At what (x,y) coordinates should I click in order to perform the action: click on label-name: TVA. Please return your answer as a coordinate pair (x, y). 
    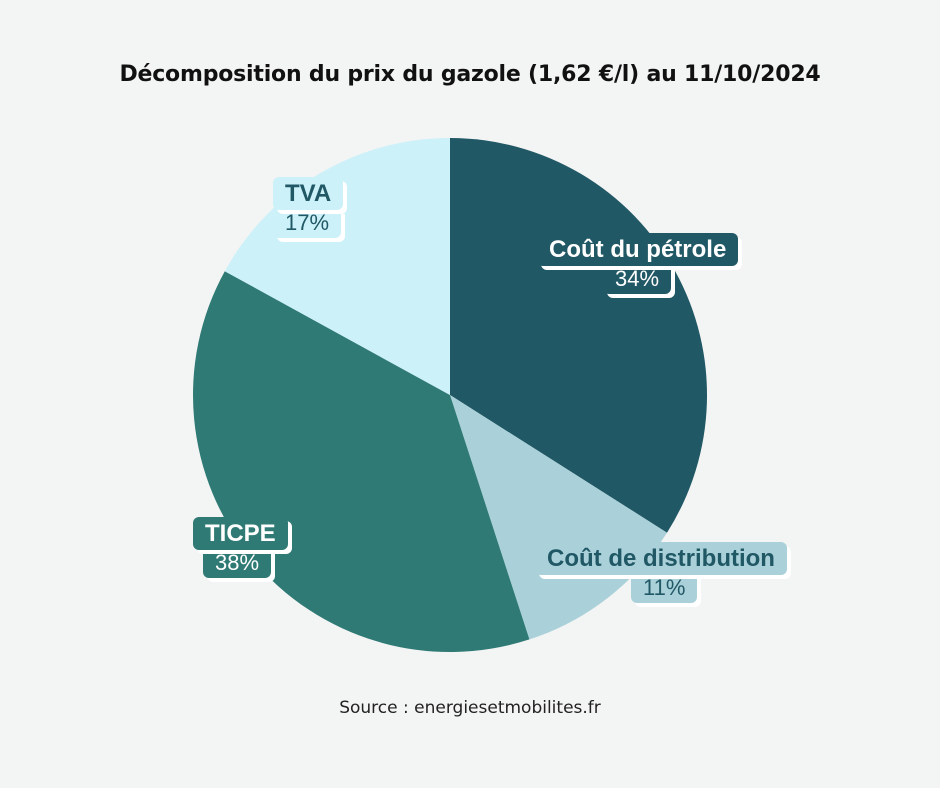
    Looking at the image, I should click on (308, 193).